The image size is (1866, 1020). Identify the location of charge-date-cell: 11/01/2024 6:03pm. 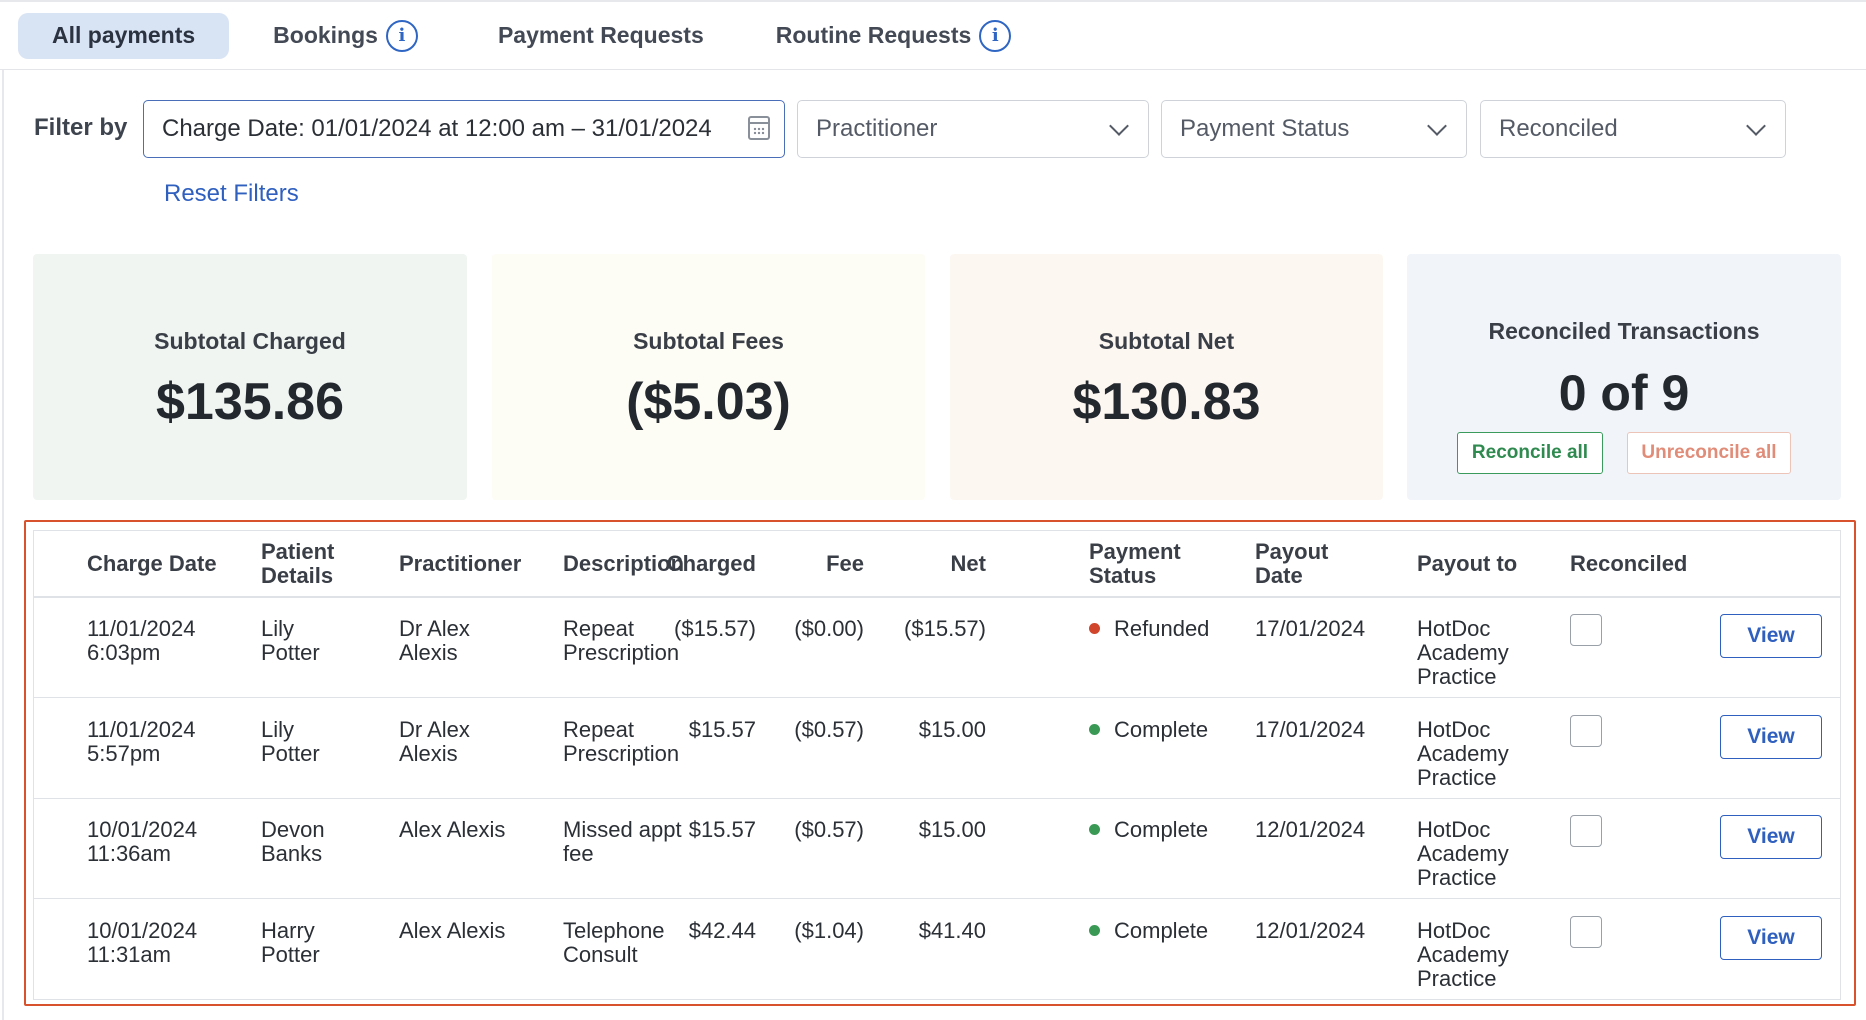
(141, 641).